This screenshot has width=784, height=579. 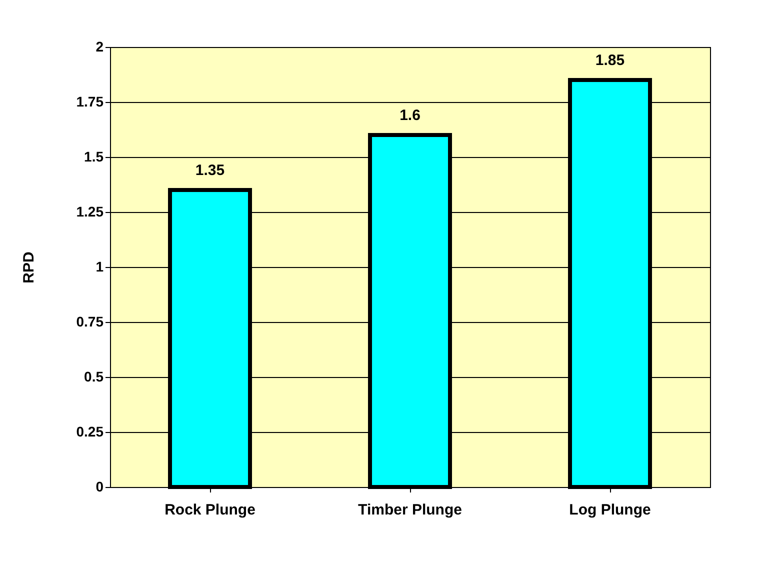 I want to click on y-tick-label: 1, so click(x=100, y=266).